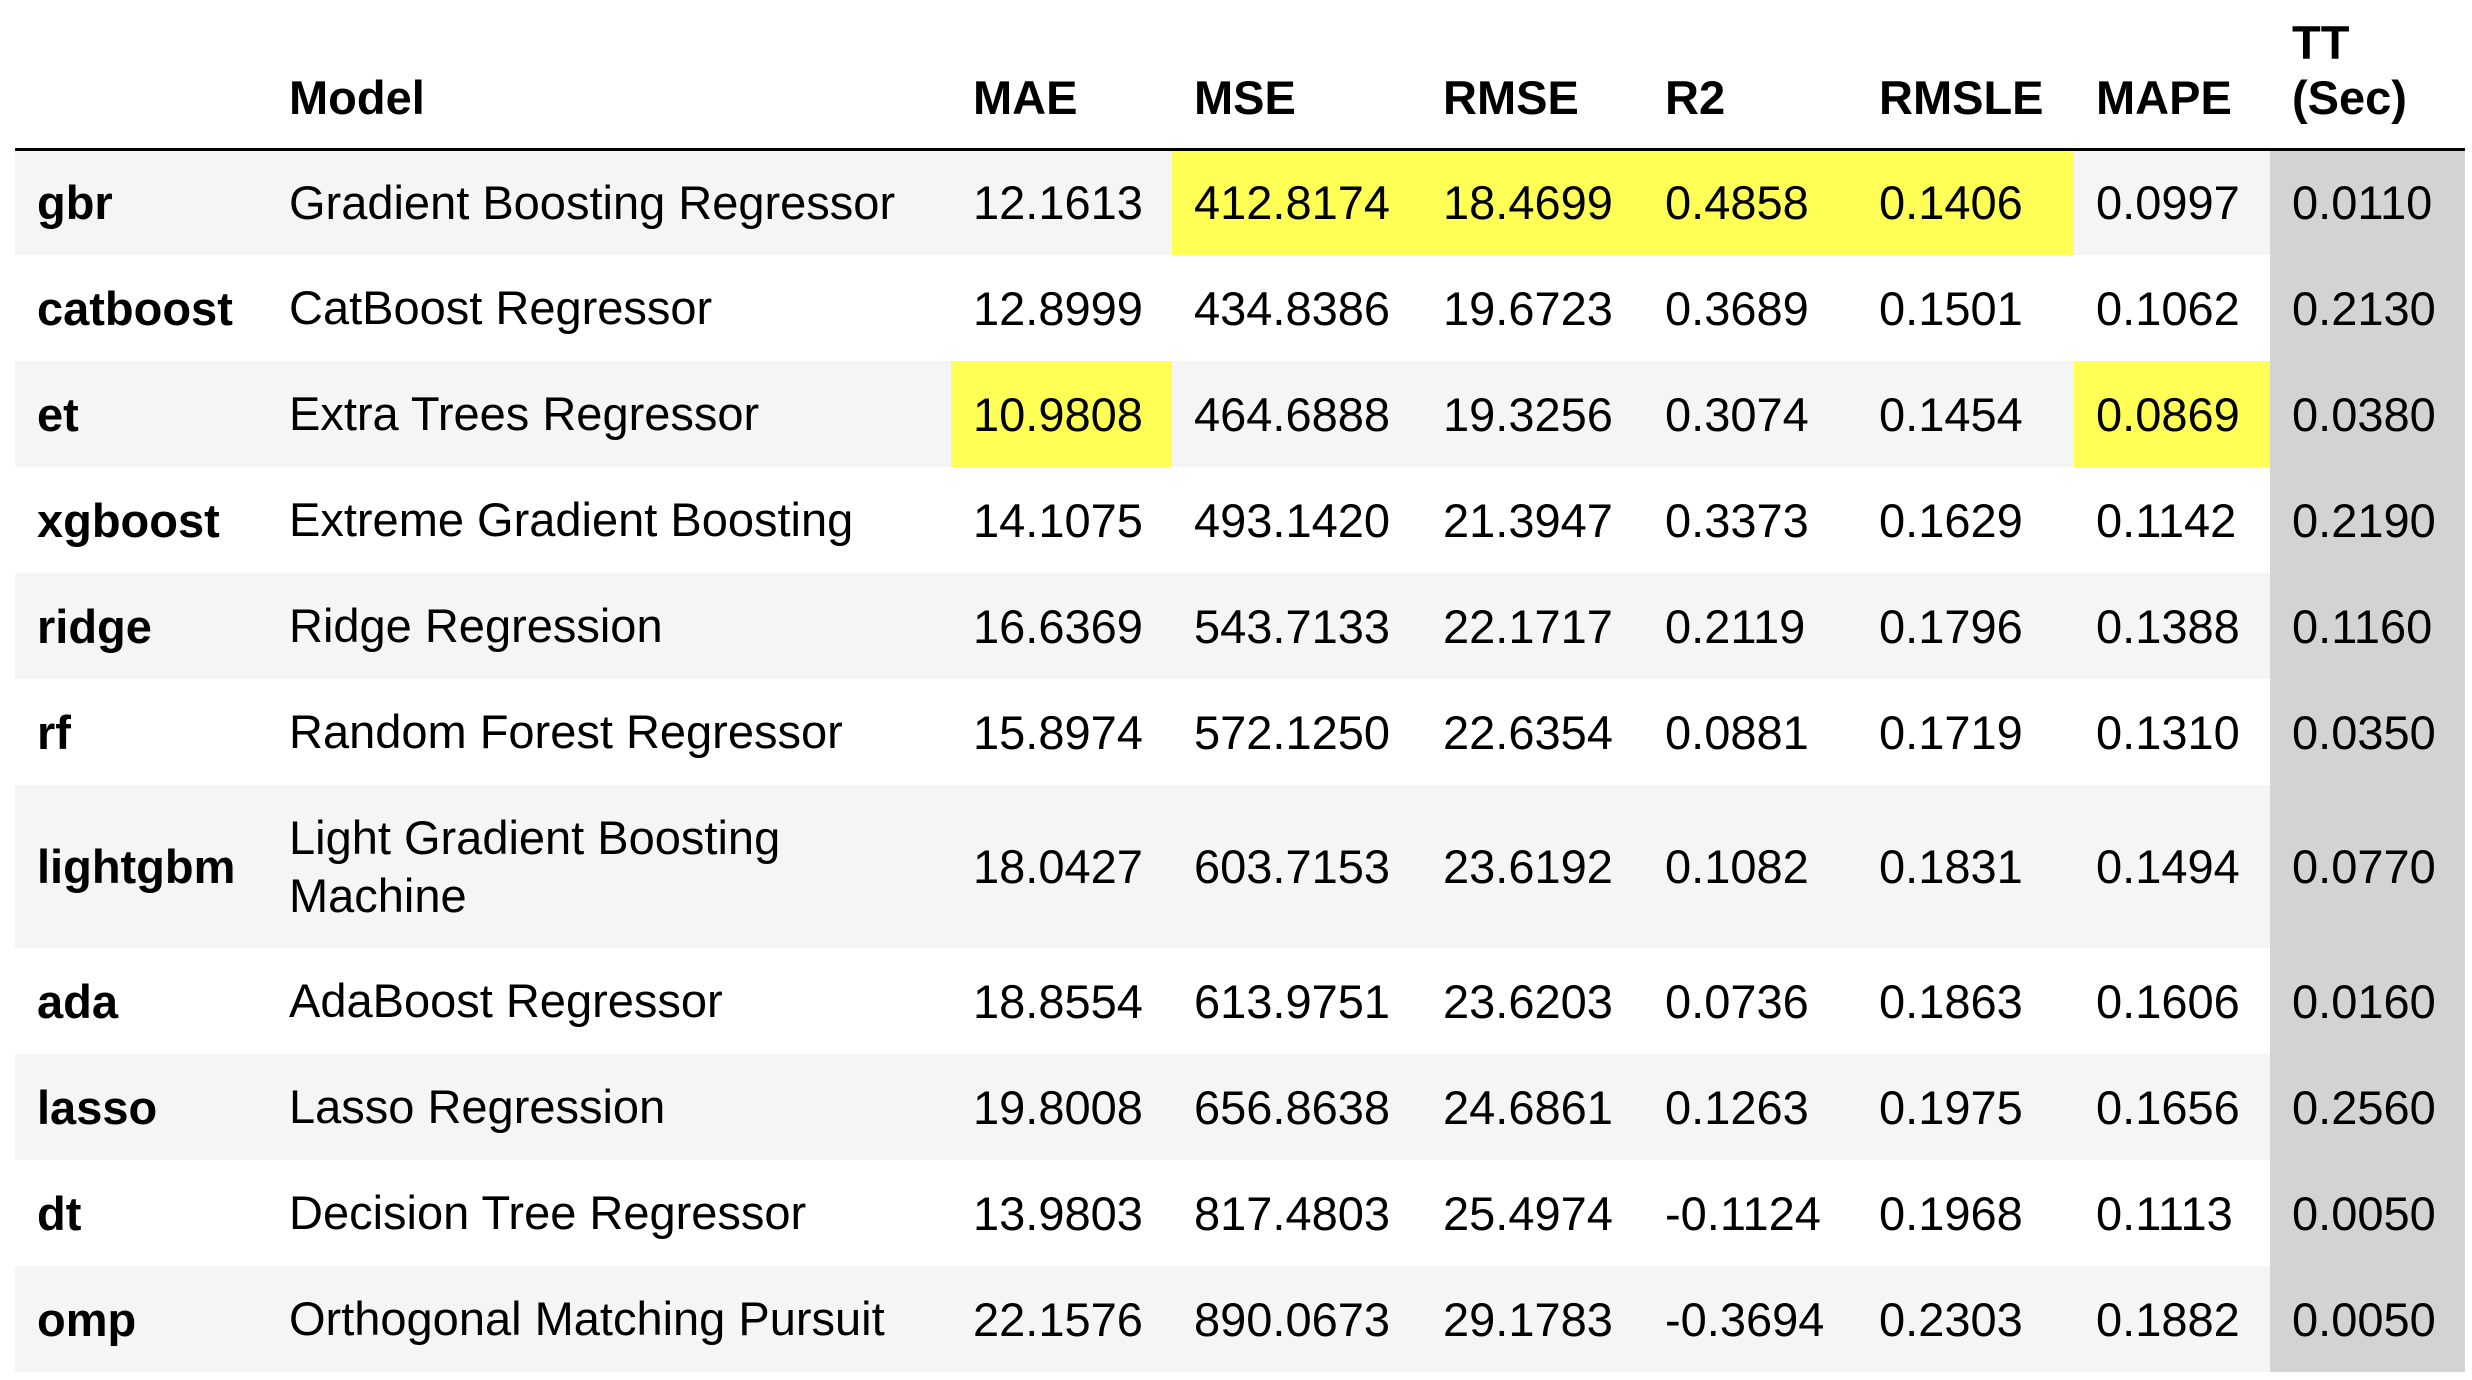 This screenshot has width=2472, height=1380. What do you see at coordinates (1061, 1319) in the screenshot?
I see `mae-value: 22.1576` at bounding box center [1061, 1319].